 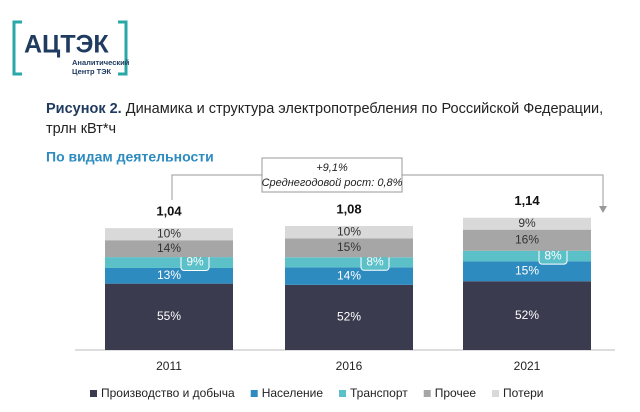 I want to click on data-label: 16%, so click(x=527, y=239).